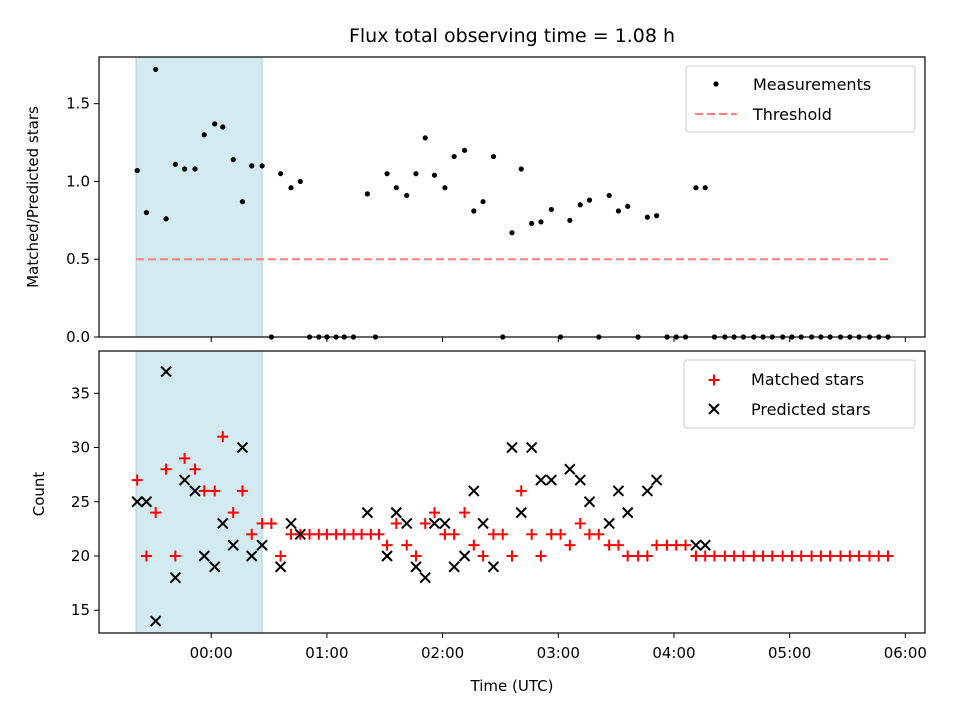 The width and height of the screenshot is (960, 724). Describe the element at coordinates (82, 220) in the screenshot. I see `ratio-y-ticks: 0.0 0.5 1.0 1.5` at that location.